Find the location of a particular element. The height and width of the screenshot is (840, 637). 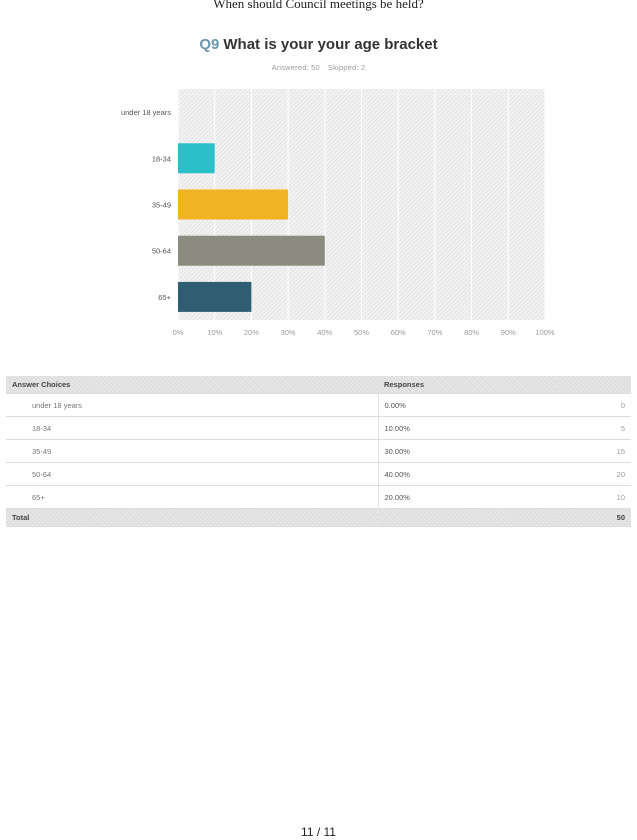

response-count-cell: 20 is located at coordinates (595, 474).